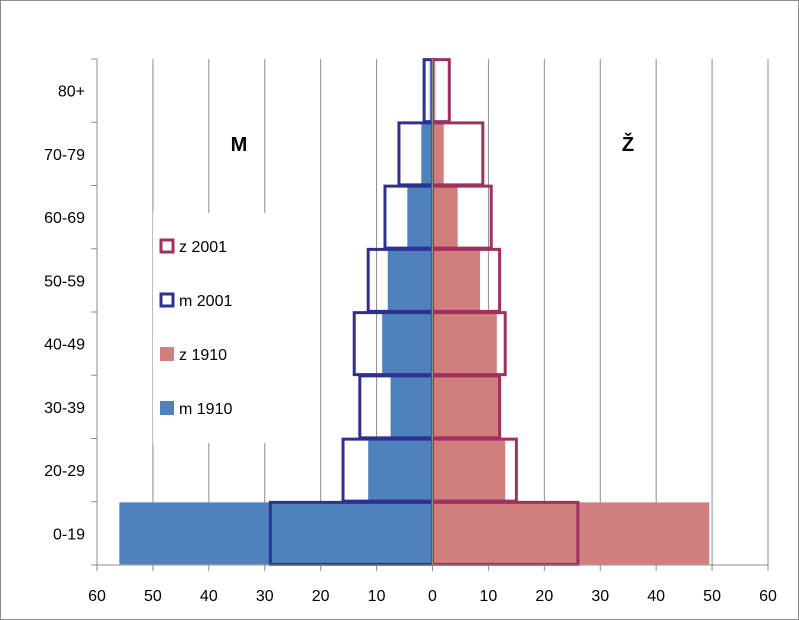 This screenshot has width=799, height=620. I want to click on y-tick-label: 80+, so click(71, 92).